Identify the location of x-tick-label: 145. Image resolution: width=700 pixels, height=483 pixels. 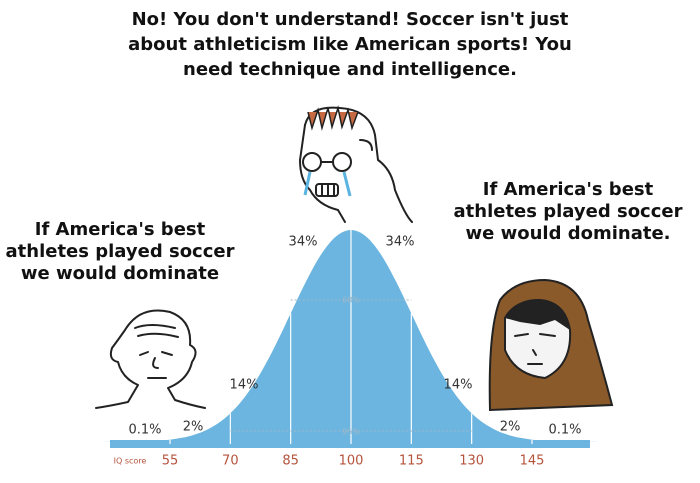
(532, 461).